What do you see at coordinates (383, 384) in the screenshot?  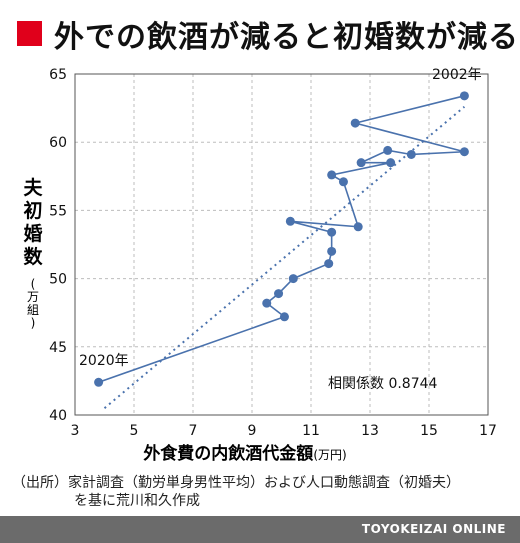 I see `correlation-label: 相関係数 0.8744` at bounding box center [383, 384].